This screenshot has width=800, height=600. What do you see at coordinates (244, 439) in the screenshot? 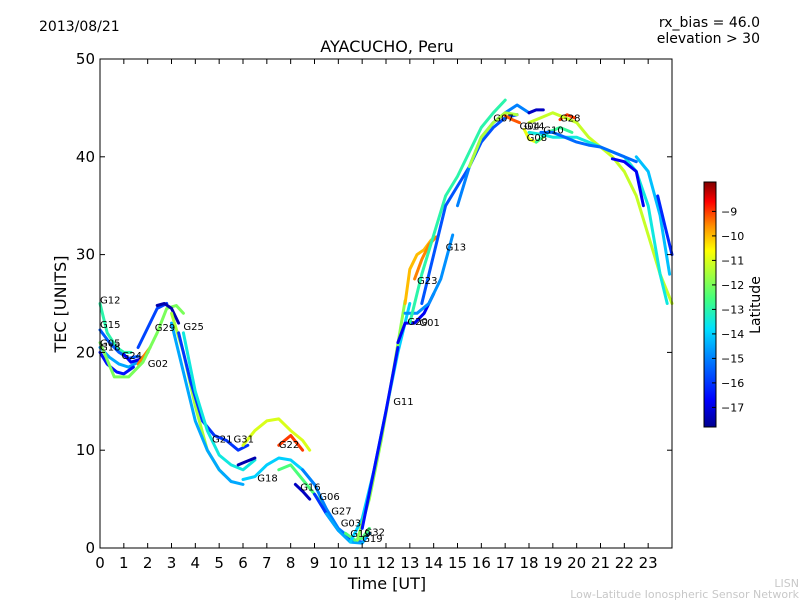
I see `sat-label-9: G31` at bounding box center [244, 439].